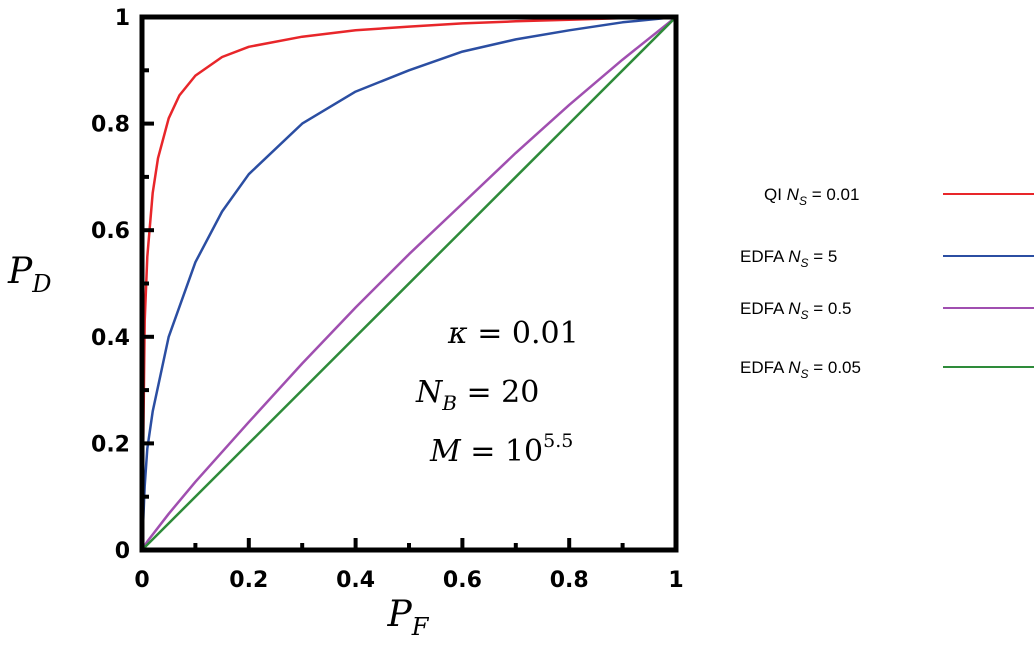 This screenshot has width=1034, height=651. Describe the element at coordinates (887, 369) in the screenshot. I see `legend-entry-edfa-0-05: EDFA NS = 0.05` at that location.